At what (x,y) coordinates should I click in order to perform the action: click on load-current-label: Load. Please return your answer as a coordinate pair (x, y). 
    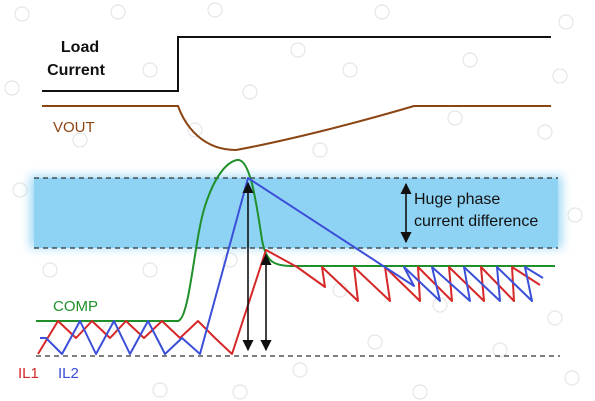
    Looking at the image, I should click on (80, 47).